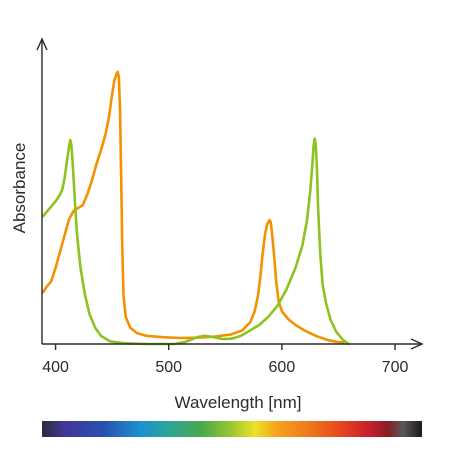 The image size is (474, 474). Describe the element at coordinates (238, 402) in the screenshot. I see `x-axis-title: Wavelength [nm]` at that location.